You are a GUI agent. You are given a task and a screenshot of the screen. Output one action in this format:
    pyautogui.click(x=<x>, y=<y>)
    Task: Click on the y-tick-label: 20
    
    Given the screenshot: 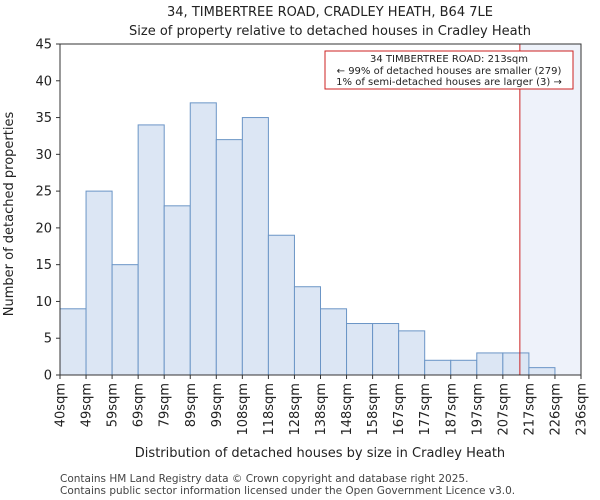 What is the action you would take?
    pyautogui.click(x=43, y=228)
    